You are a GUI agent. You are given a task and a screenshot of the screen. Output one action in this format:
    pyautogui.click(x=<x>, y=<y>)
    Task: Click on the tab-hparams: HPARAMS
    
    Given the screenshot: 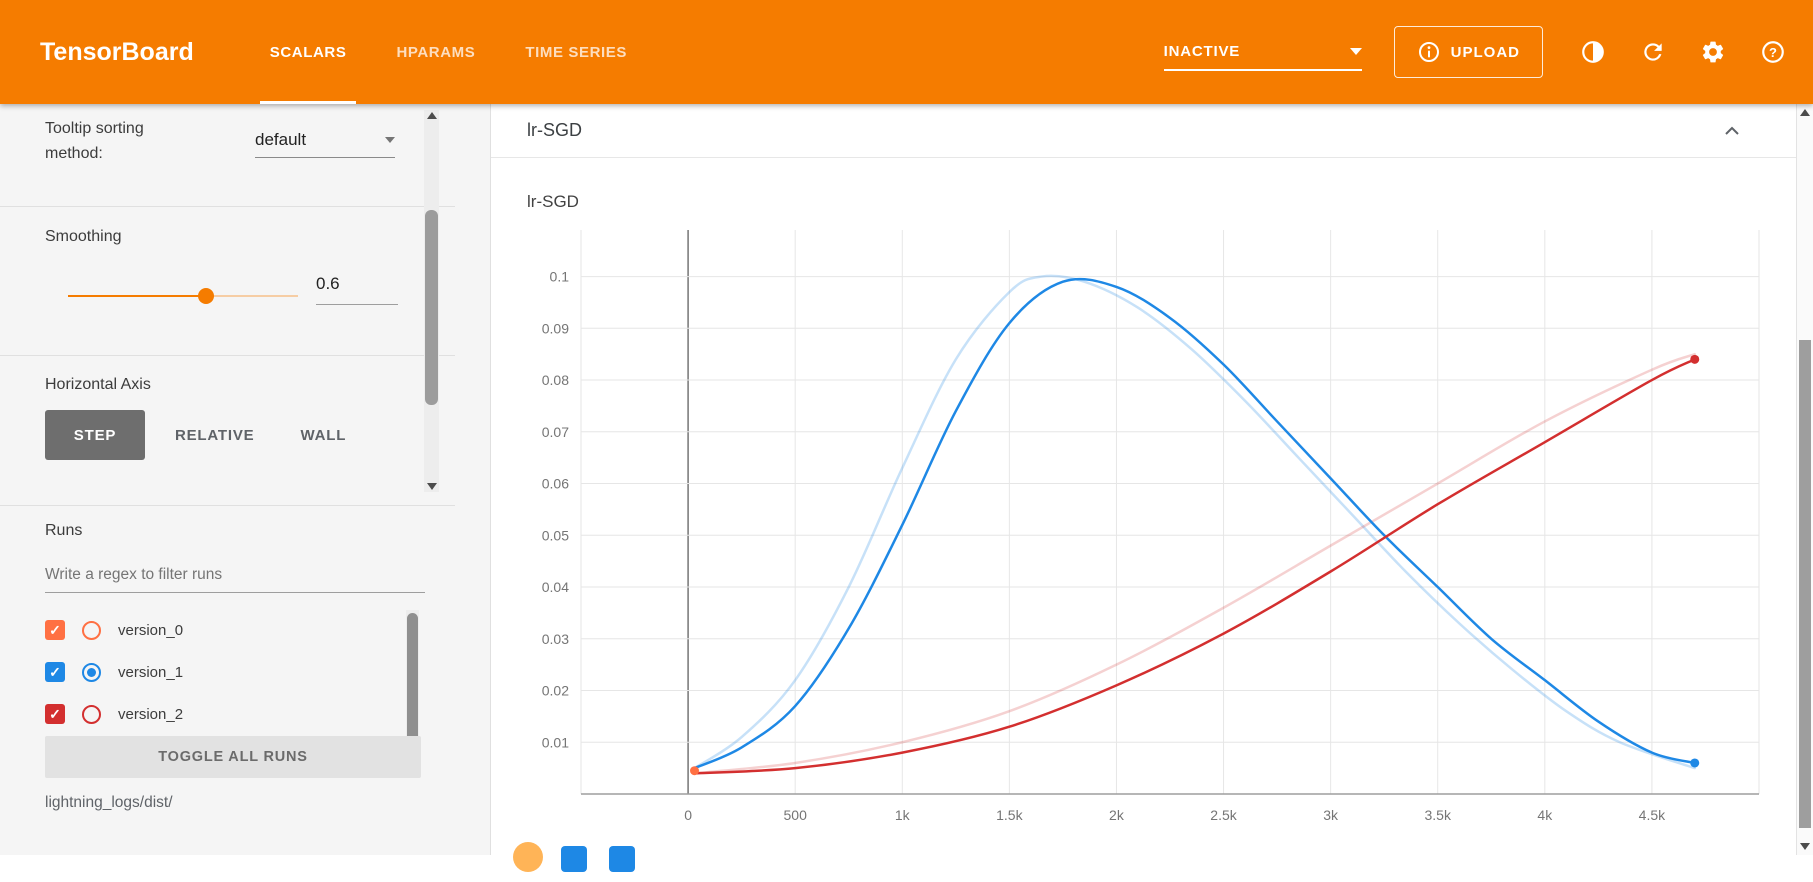 What is the action you would take?
    pyautogui.click(x=436, y=52)
    